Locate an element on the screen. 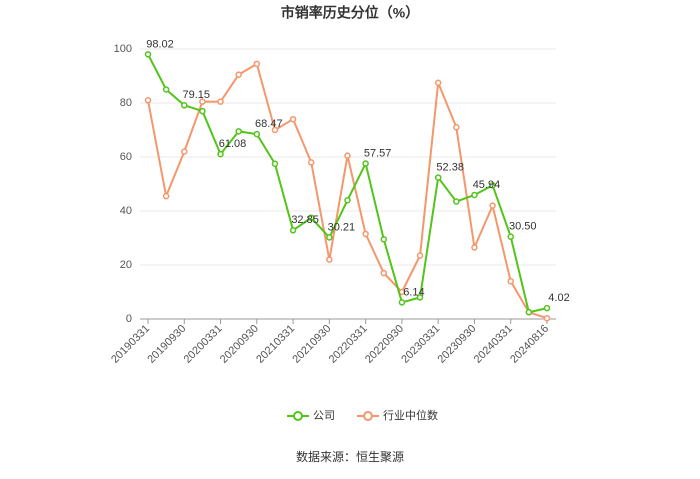  y-tick-label: 0 is located at coordinates (129, 319).